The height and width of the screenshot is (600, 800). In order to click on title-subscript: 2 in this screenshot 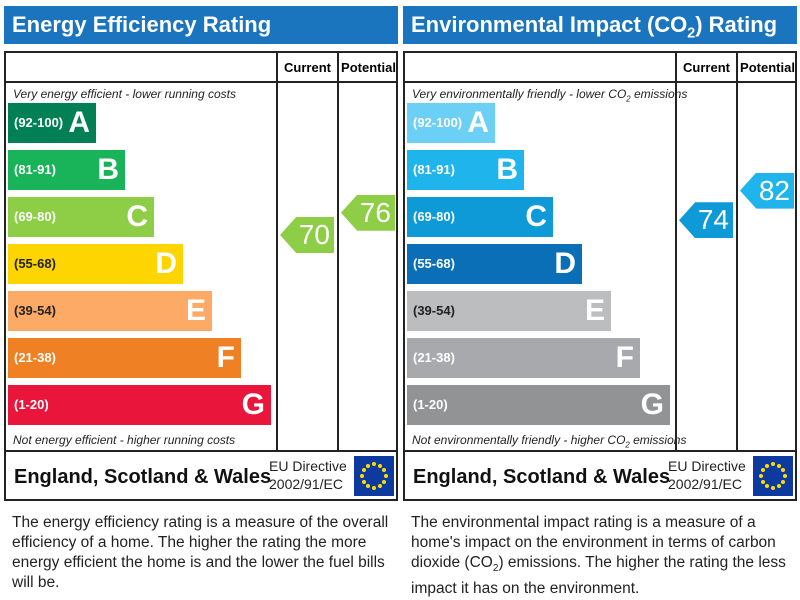, I will do `click(691, 33)`.